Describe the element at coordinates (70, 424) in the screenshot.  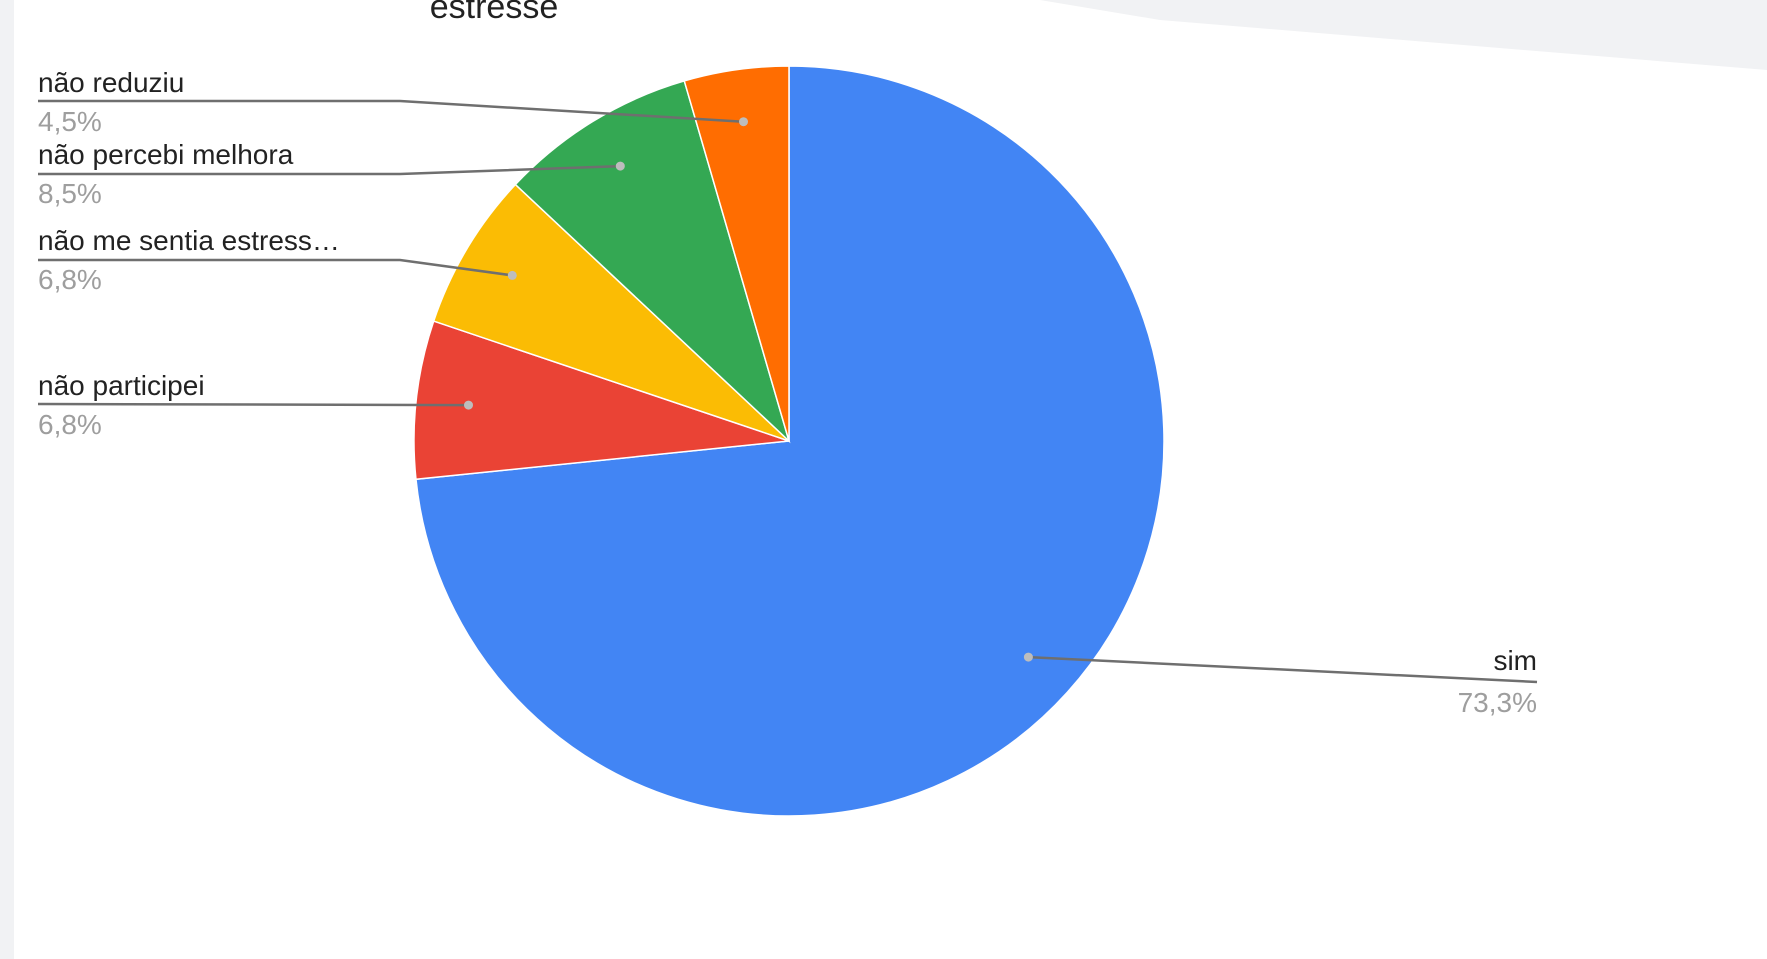
I see `slice-percent-nao-participei: 6,8%` at that location.